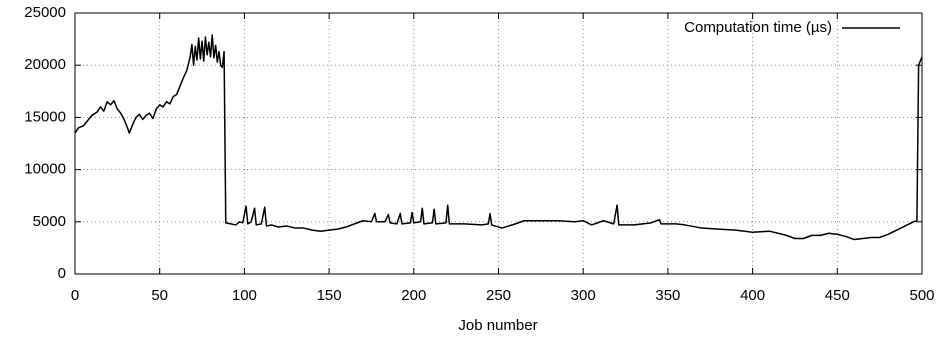  I want to click on x-axis-label: Job number, so click(497, 325).